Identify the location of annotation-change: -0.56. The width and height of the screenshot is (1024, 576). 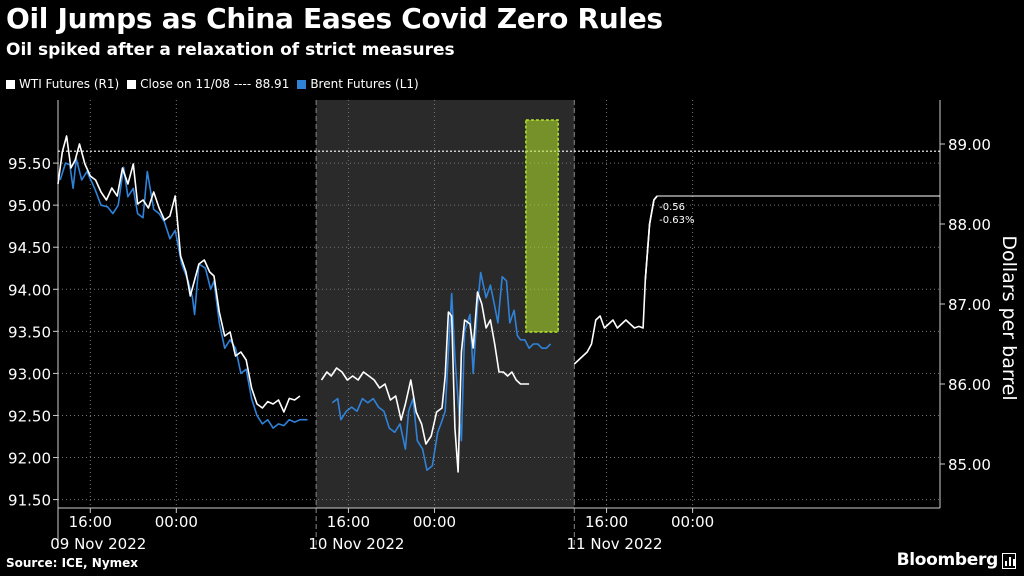
(672, 207).